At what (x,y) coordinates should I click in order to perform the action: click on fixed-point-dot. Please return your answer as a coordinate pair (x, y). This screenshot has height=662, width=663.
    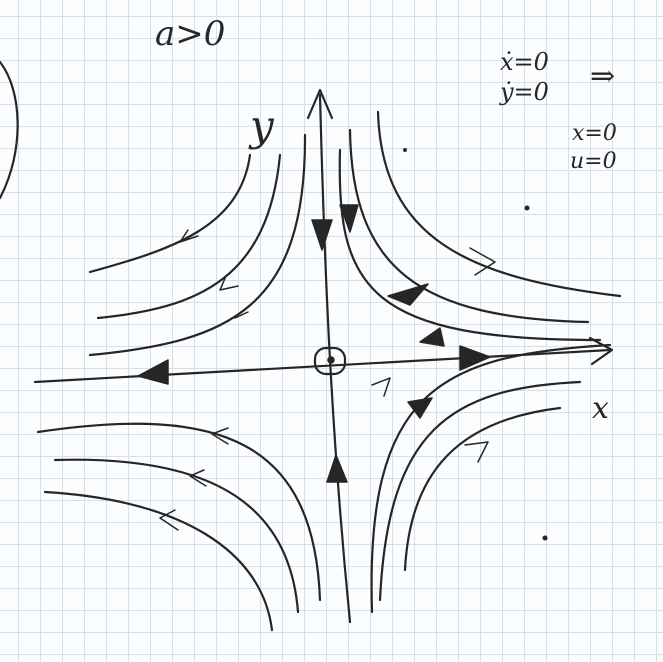
    Looking at the image, I should click on (331, 360).